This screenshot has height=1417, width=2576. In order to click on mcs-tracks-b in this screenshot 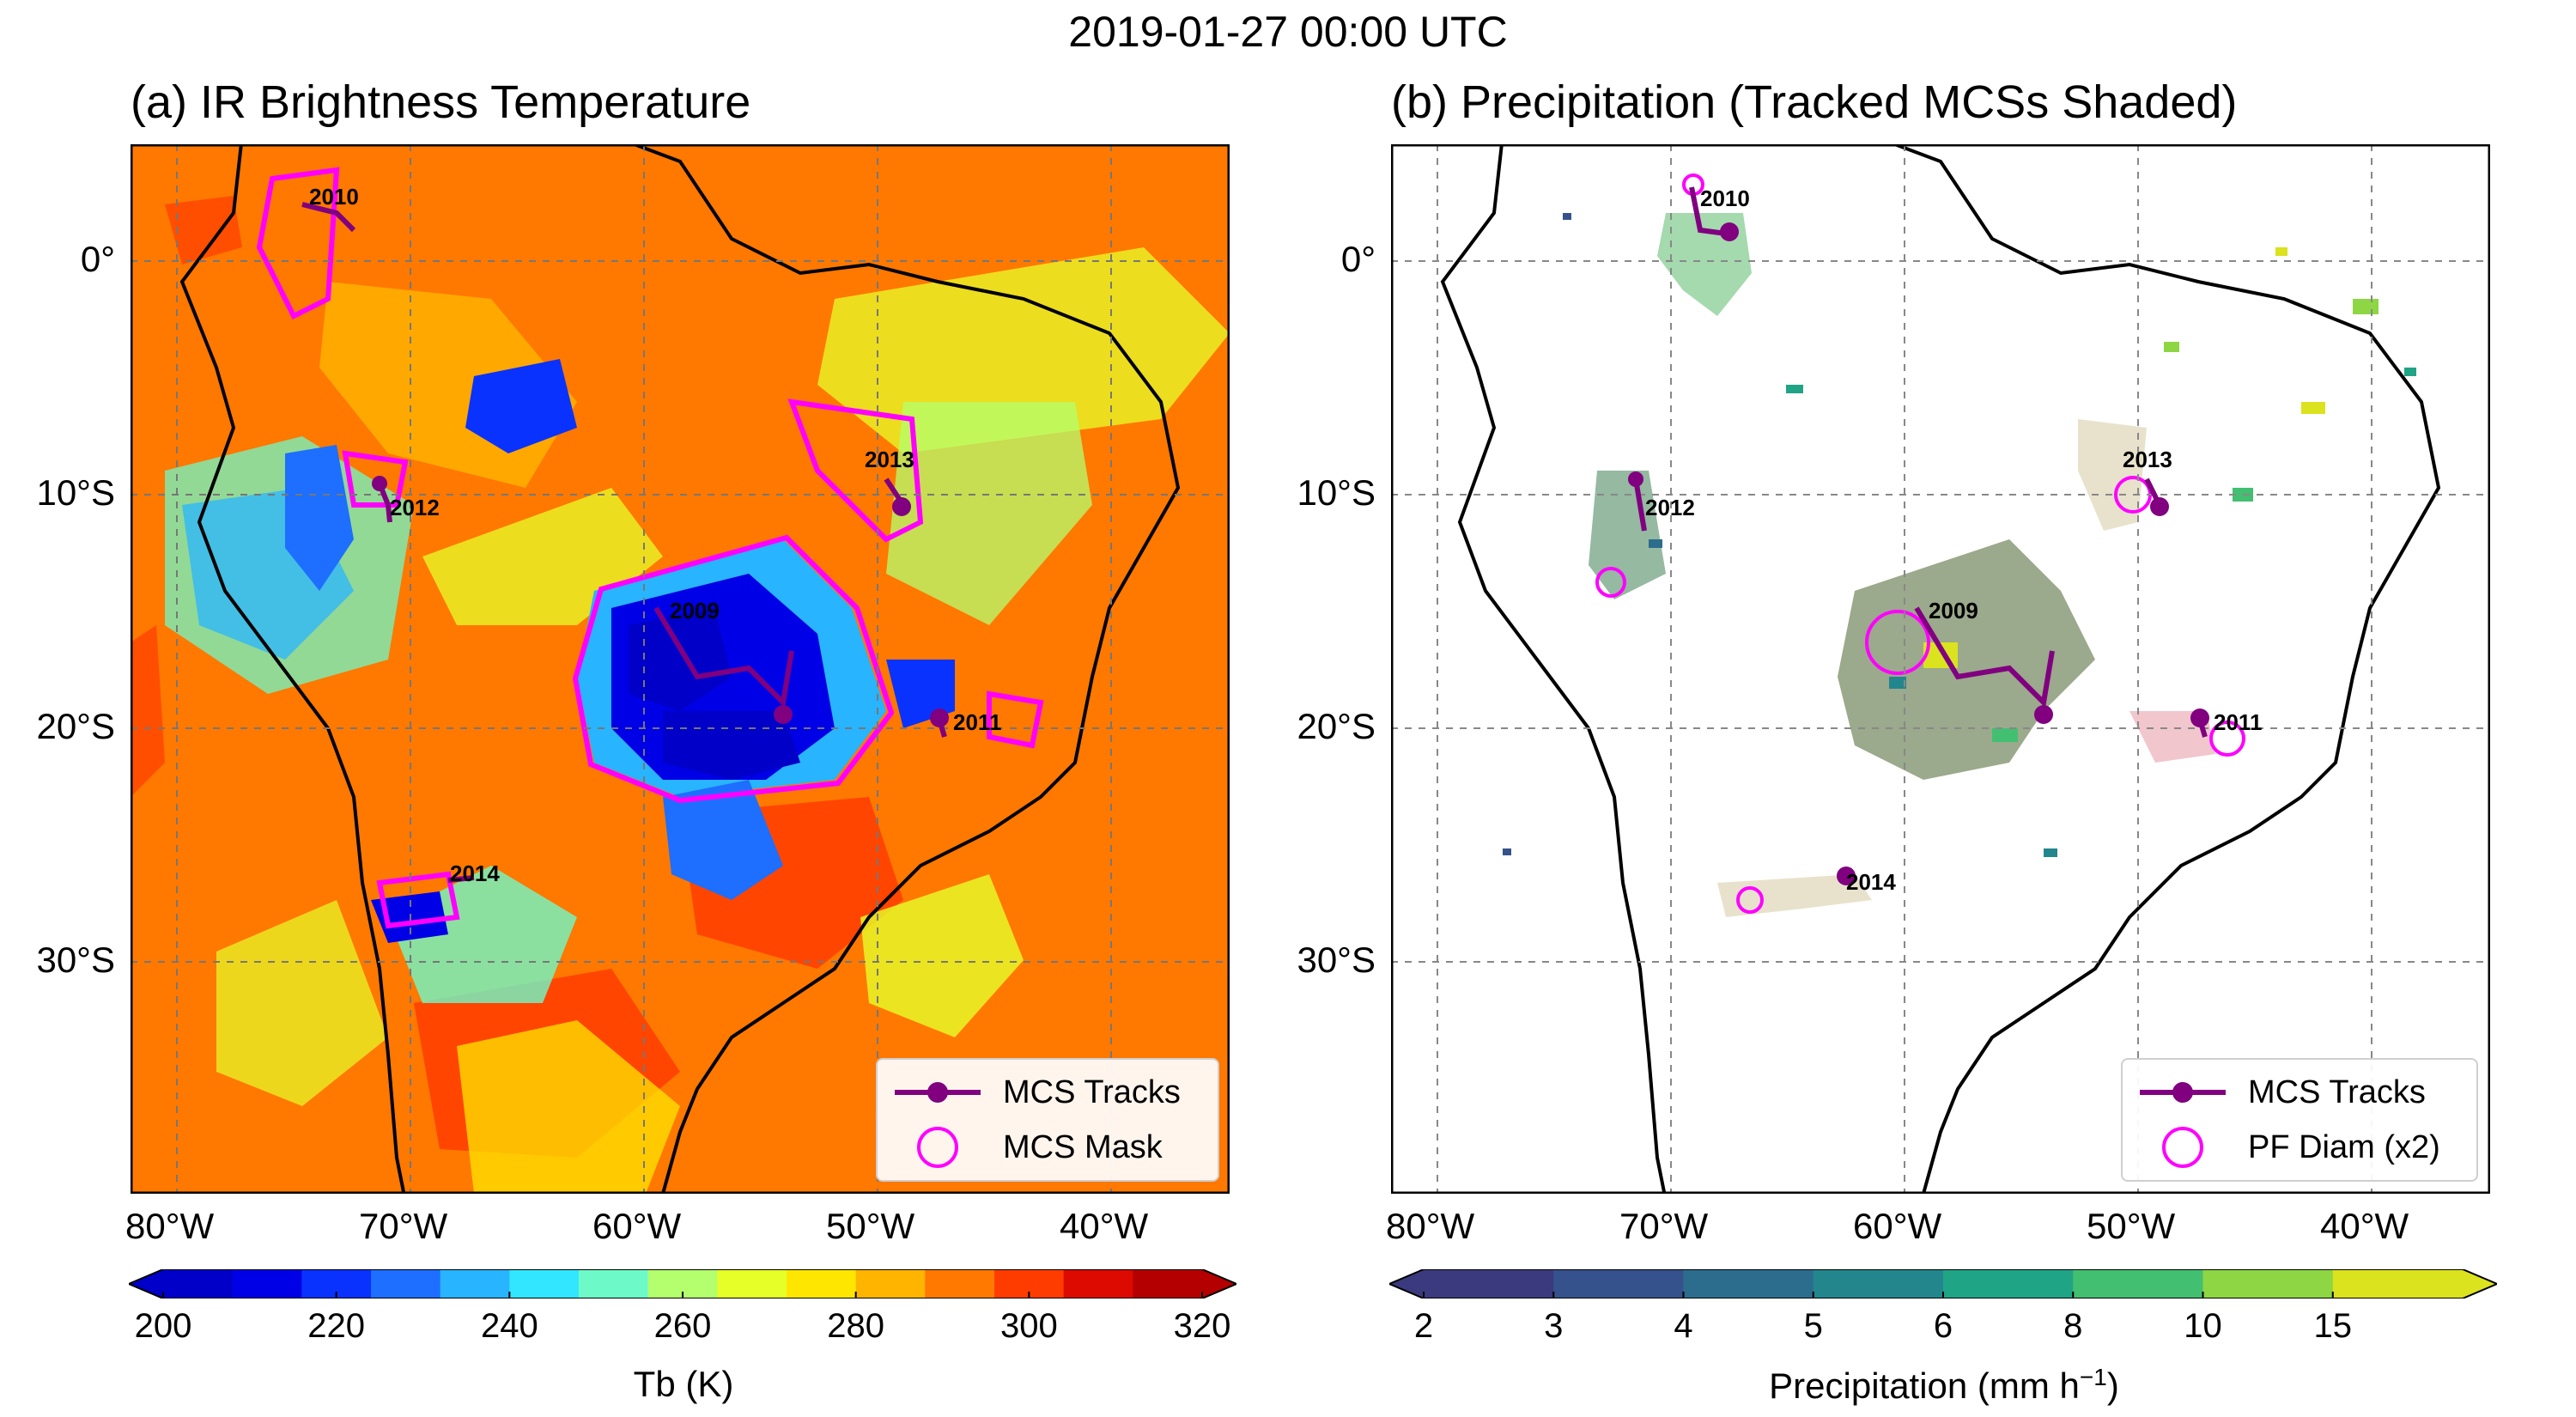, I will do `click(1921, 534)`.